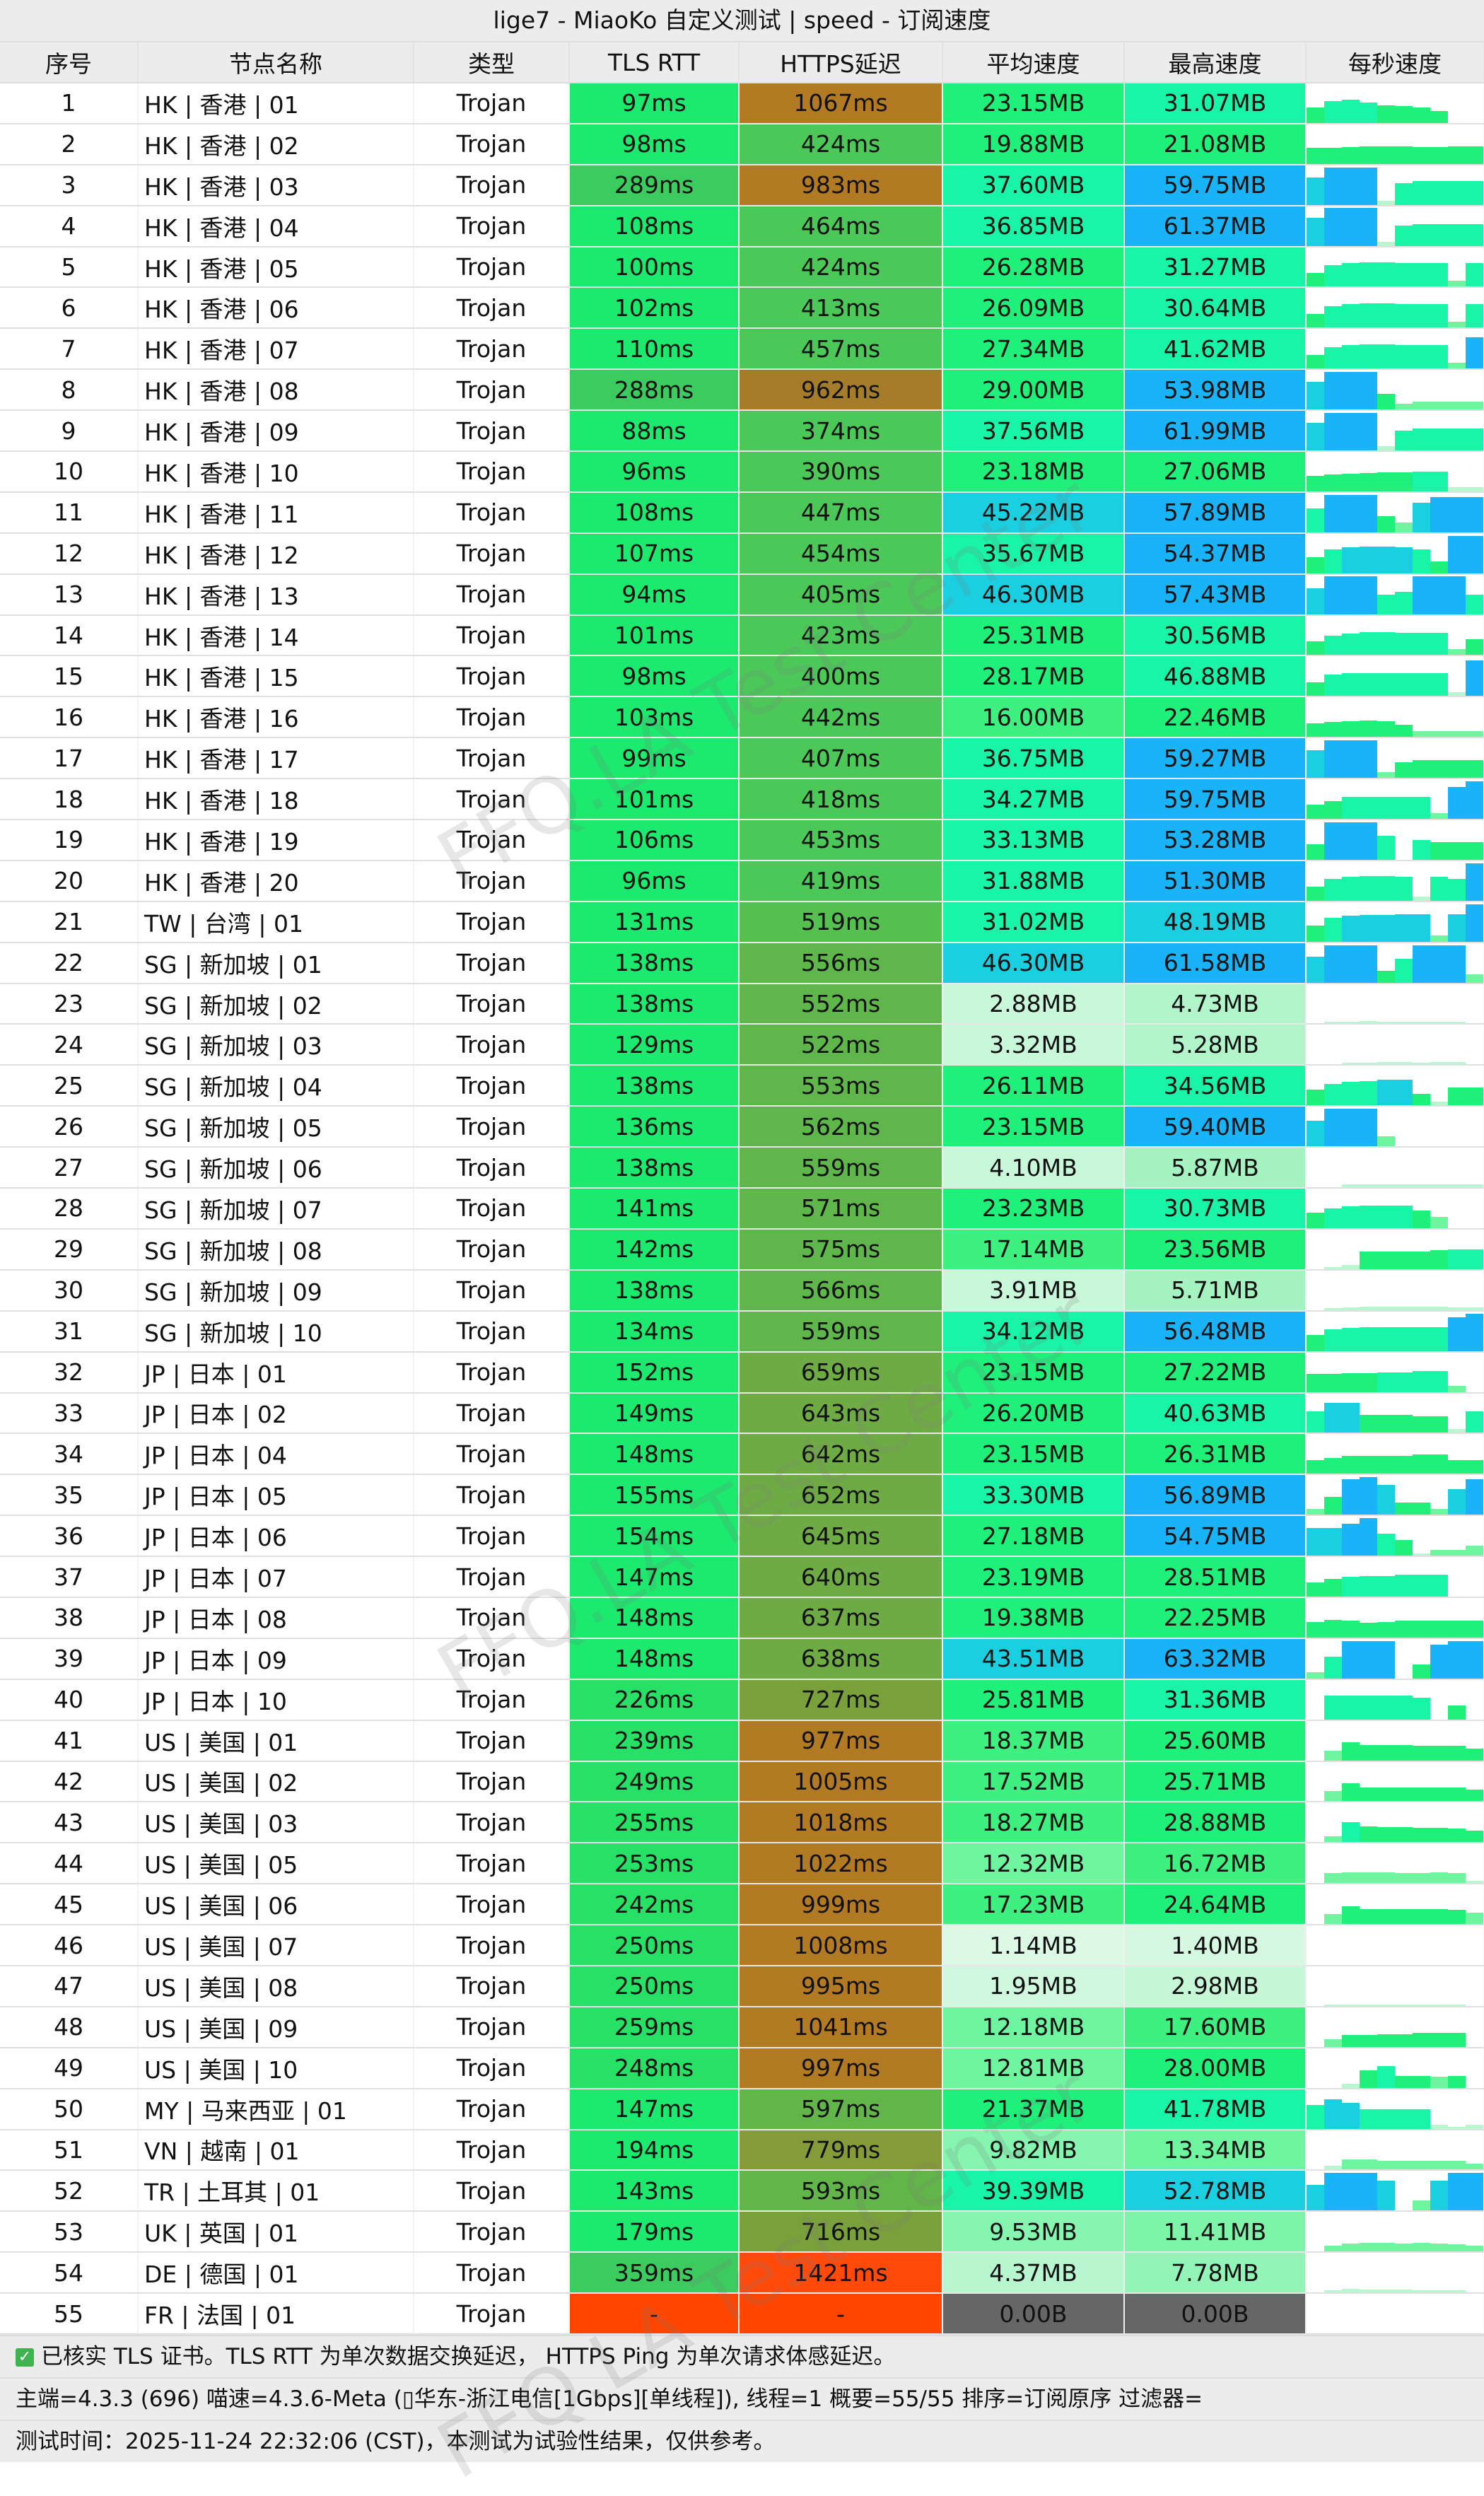 Image resolution: width=1484 pixels, height=2496 pixels. What do you see at coordinates (654, 1946) in the screenshot?
I see `cell-tls-rtt: 250ms` at bounding box center [654, 1946].